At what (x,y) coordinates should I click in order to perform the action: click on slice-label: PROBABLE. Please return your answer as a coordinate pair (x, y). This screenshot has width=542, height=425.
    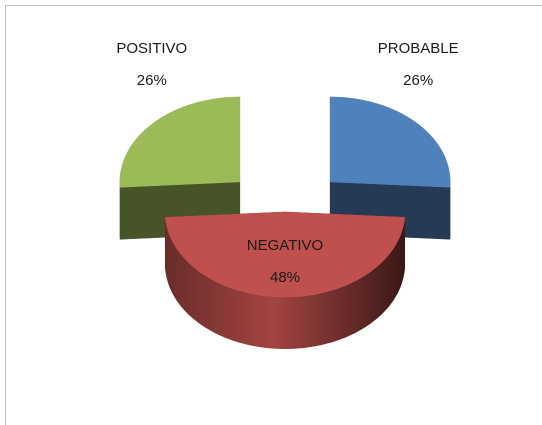
    Looking at the image, I should click on (418, 48).